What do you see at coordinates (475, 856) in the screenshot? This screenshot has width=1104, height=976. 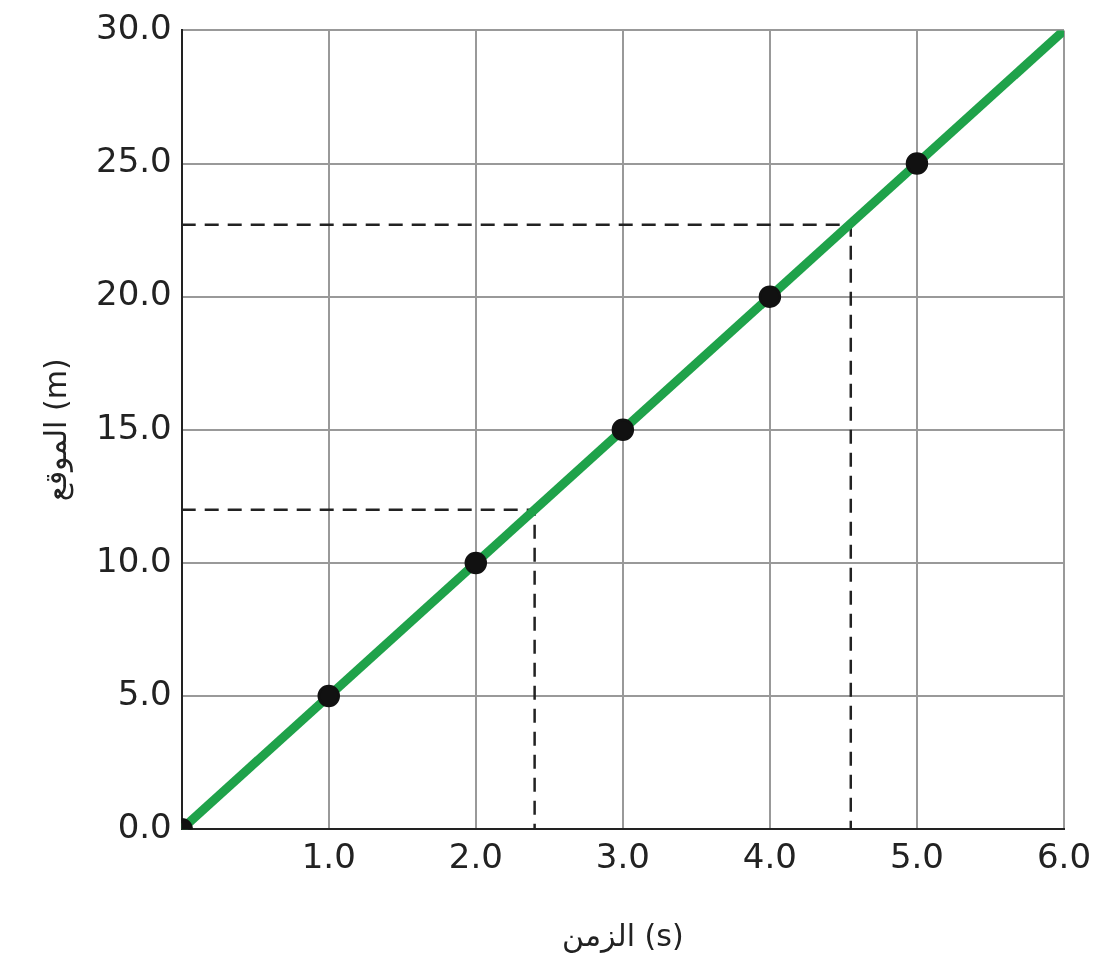 I see `x-tick-label: 2.0` at bounding box center [475, 856].